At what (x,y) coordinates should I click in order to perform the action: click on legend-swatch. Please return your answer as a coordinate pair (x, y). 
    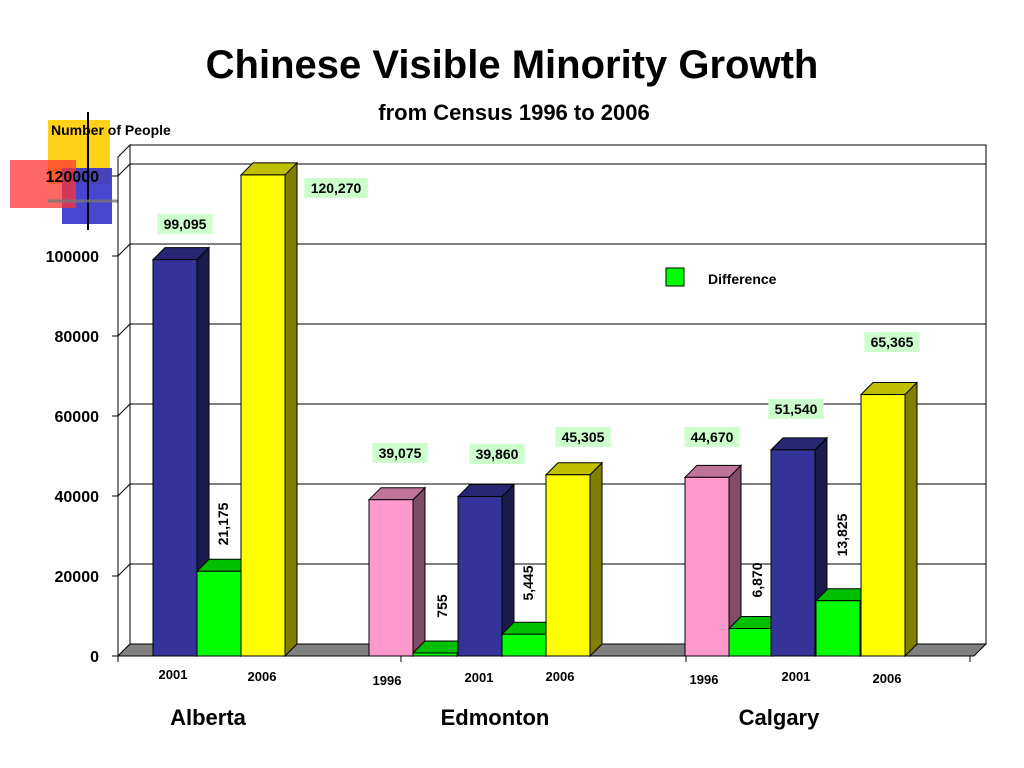
    Looking at the image, I should click on (675, 277).